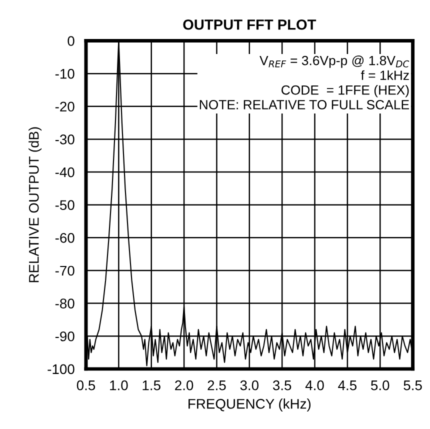 The image size is (430, 429). What do you see at coordinates (217, 385) in the screenshot?
I see `x-tick-label: 2.5` at bounding box center [217, 385].